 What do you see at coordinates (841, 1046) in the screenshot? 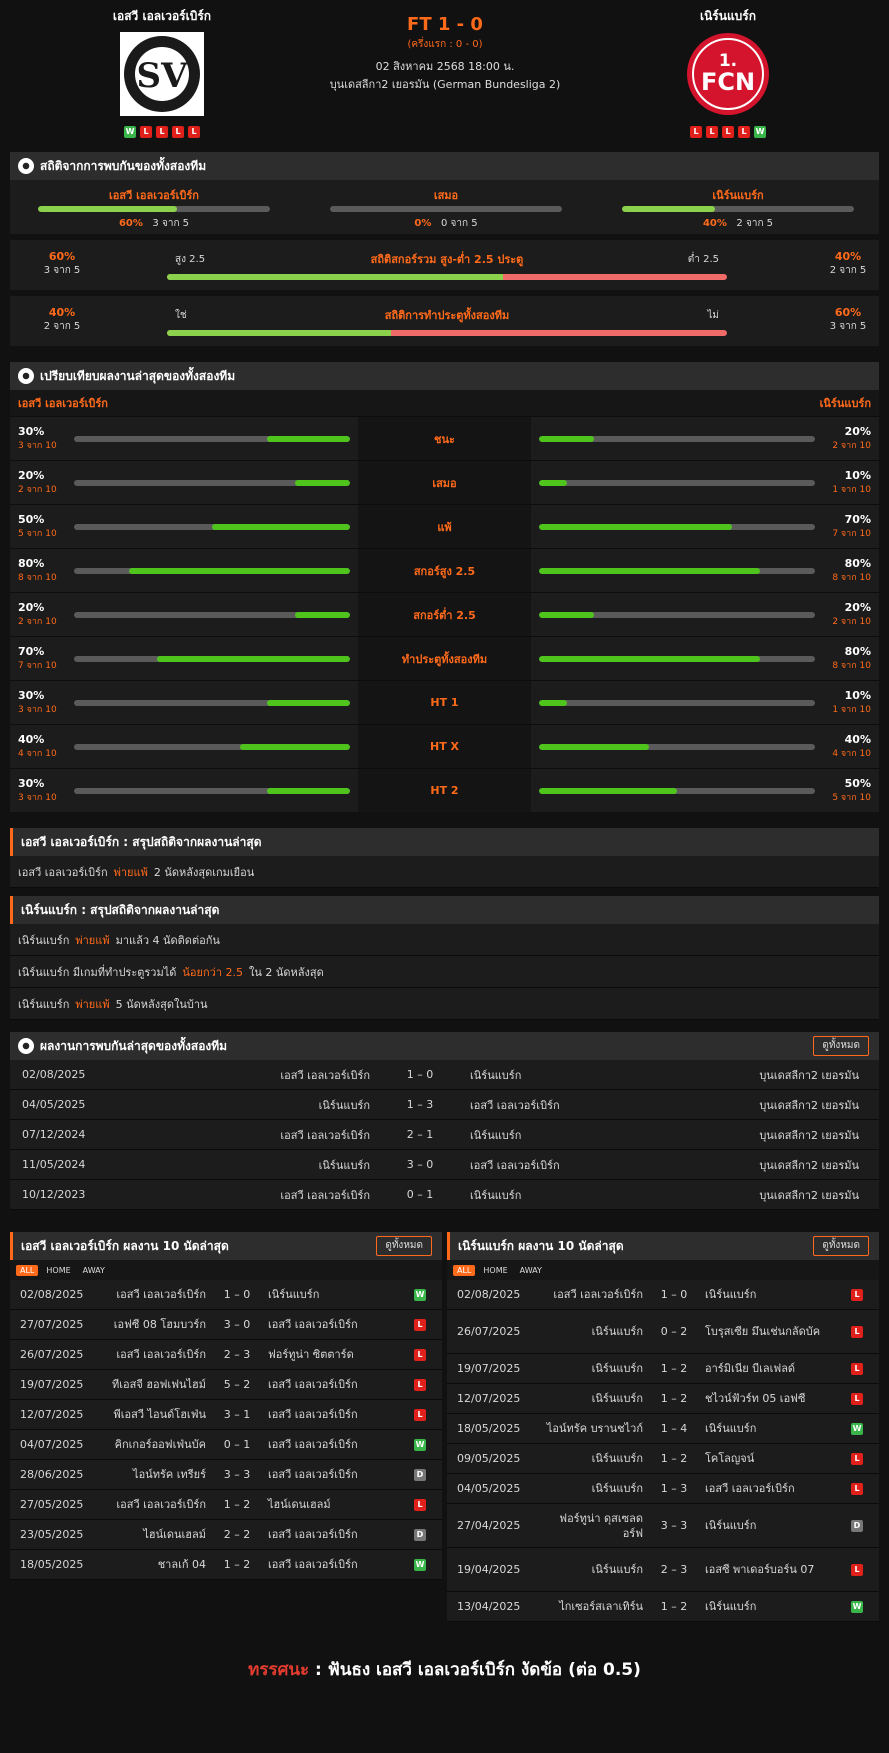
I see `view-all-h2h-button: ดูทั้งหมด` at bounding box center [841, 1046].